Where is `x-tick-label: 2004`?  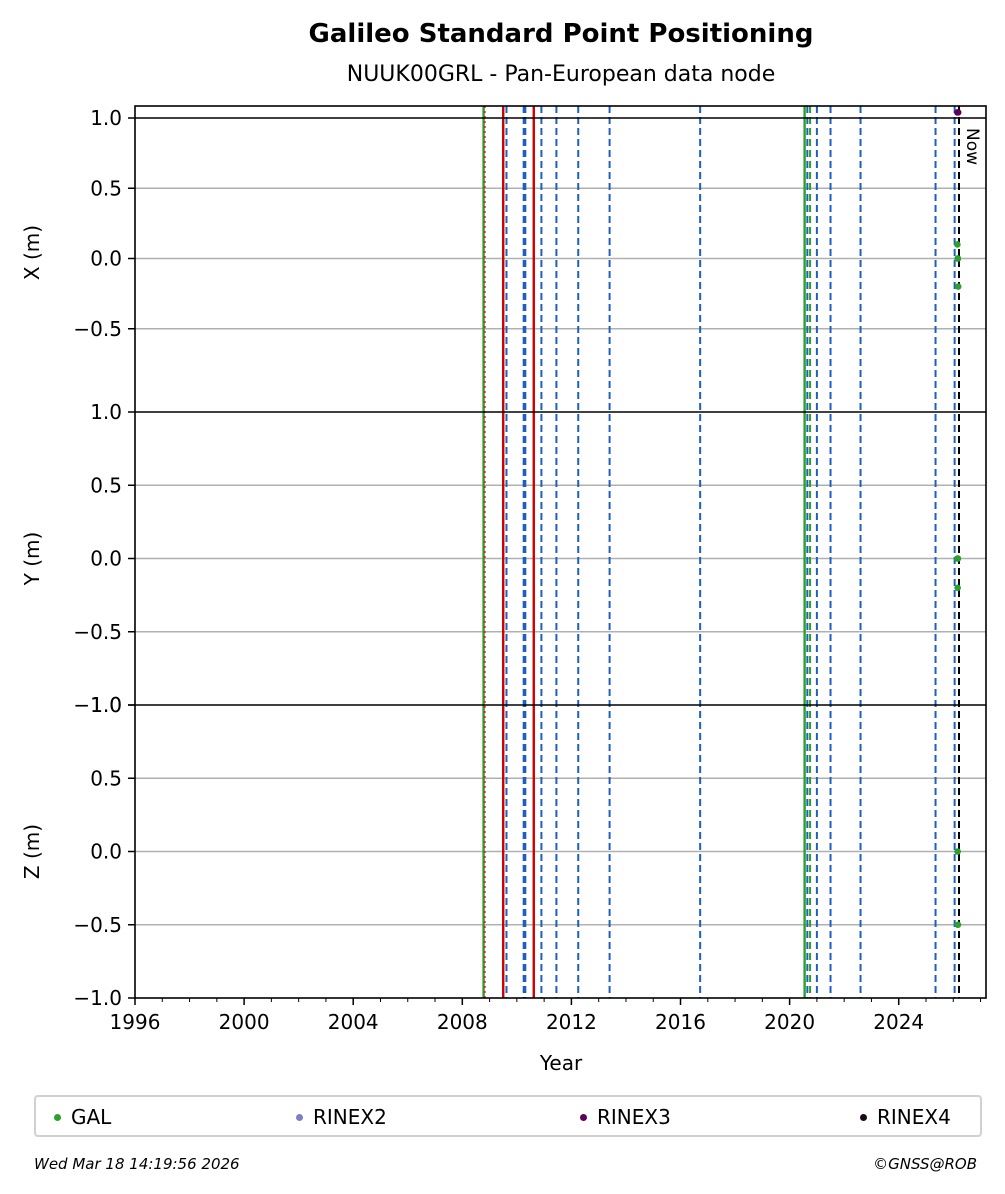
x-tick-label: 2004 is located at coordinates (353, 1022).